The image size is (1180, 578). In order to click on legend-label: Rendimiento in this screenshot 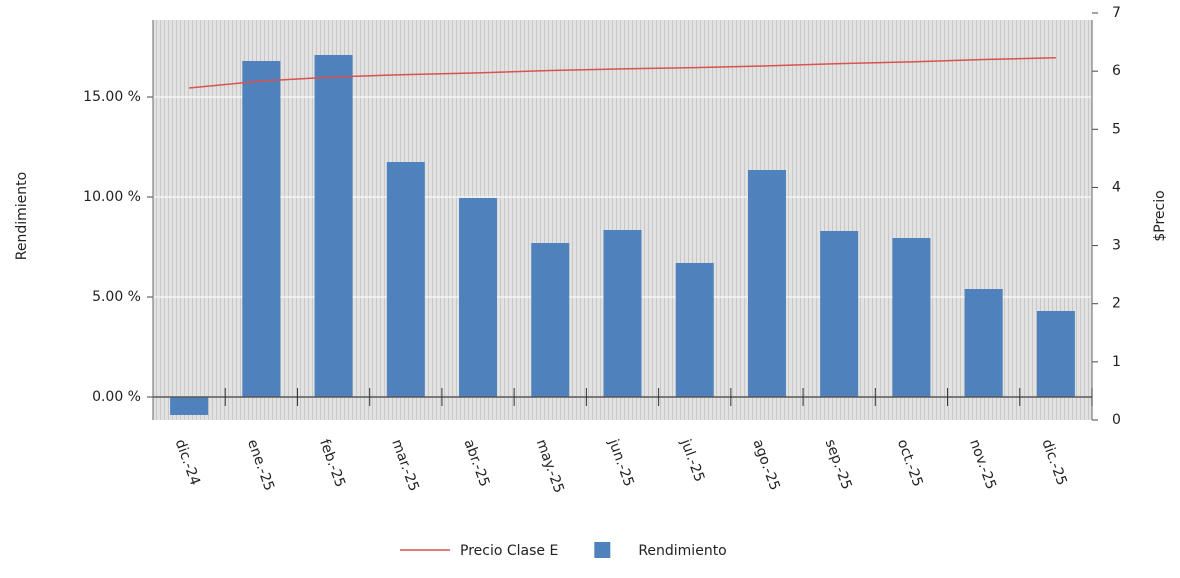, I will do `click(682, 551)`.